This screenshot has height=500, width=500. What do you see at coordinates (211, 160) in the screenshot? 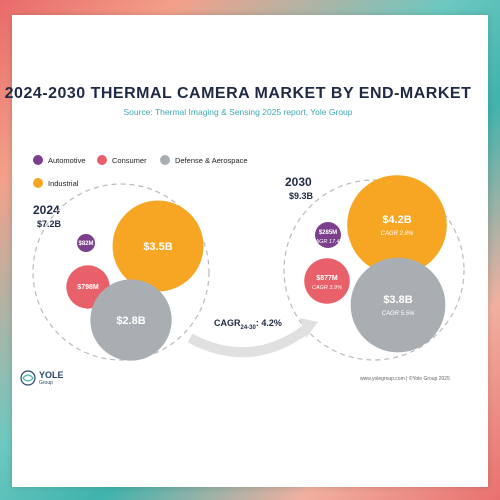
I see `legend-label-defense: Defense & Aerospace` at bounding box center [211, 160].